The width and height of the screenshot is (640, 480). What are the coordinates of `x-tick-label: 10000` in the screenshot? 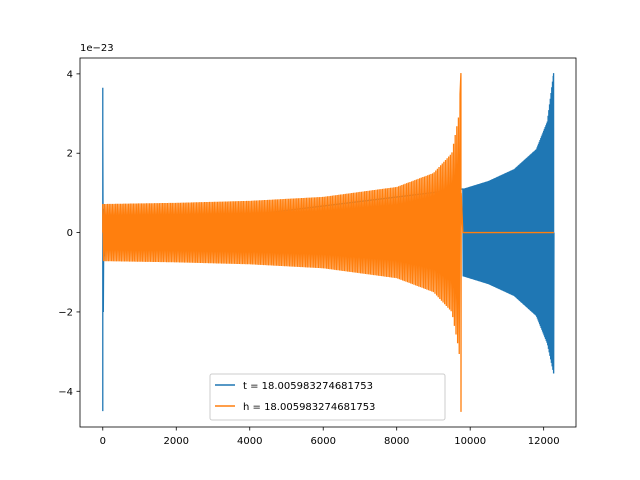 It's located at (470, 441).